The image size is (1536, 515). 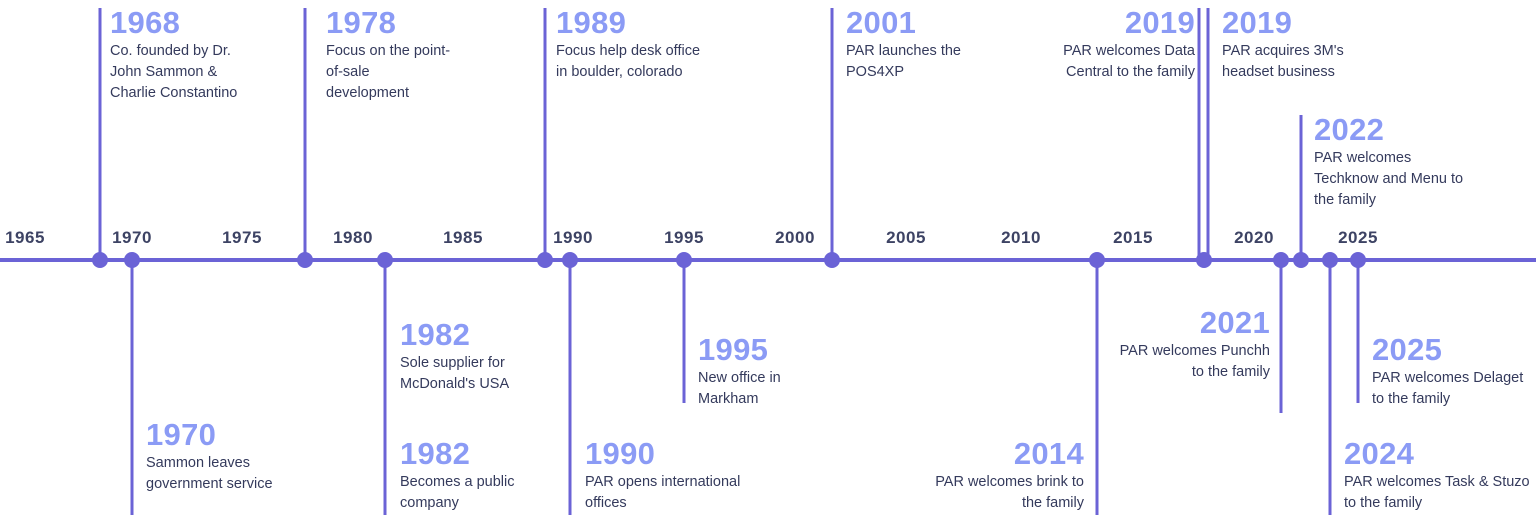 What do you see at coordinates (455, 374) in the screenshot?
I see `event-description: Sole supplier for McDonald's USA` at bounding box center [455, 374].